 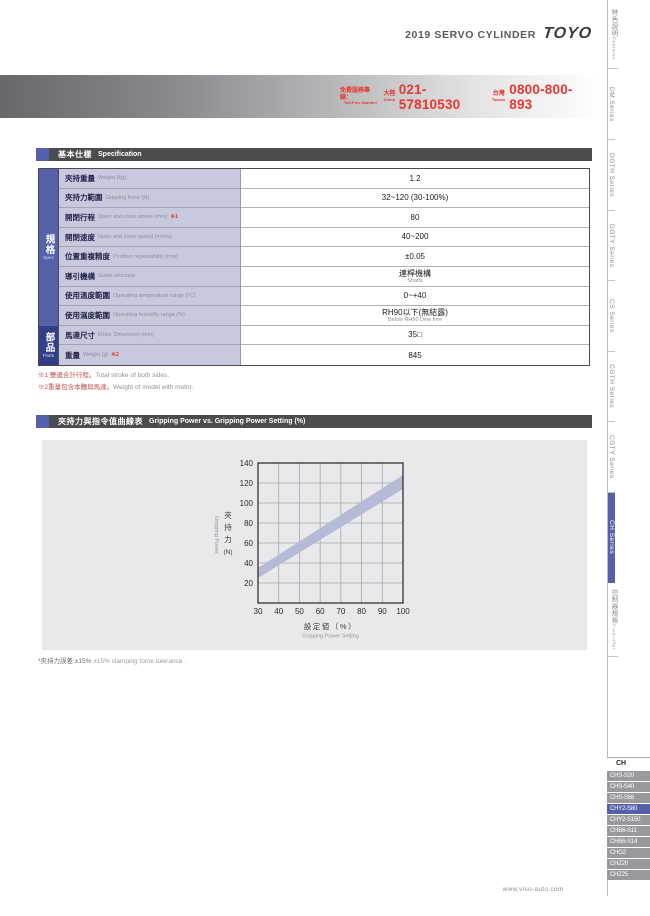 I want to click on x-tick-label: 80, so click(x=361, y=611).